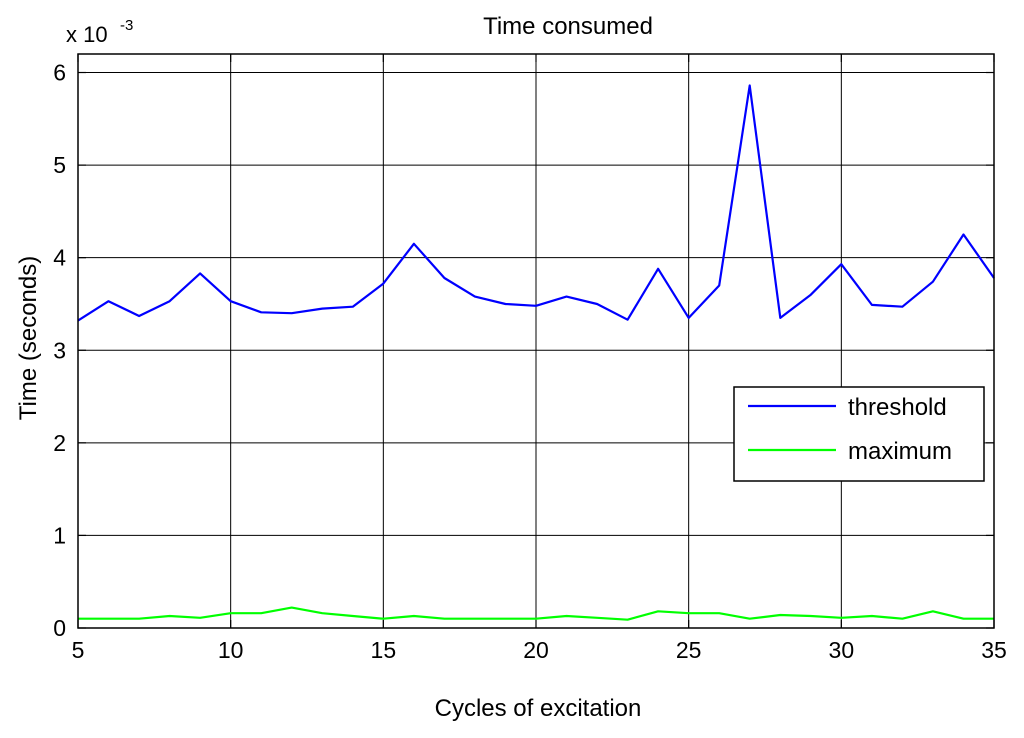  What do you see at coordinates (28, 338) in the screenshot?
I see `y-axis-title: Time (seconds)` at bounding box center [28, 338].